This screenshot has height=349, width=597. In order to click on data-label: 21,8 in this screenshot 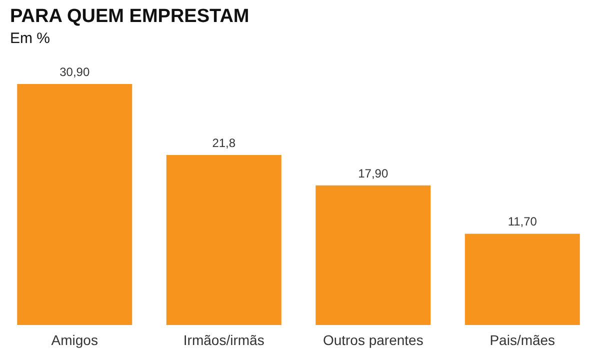, I will do `click(224, 143)`.